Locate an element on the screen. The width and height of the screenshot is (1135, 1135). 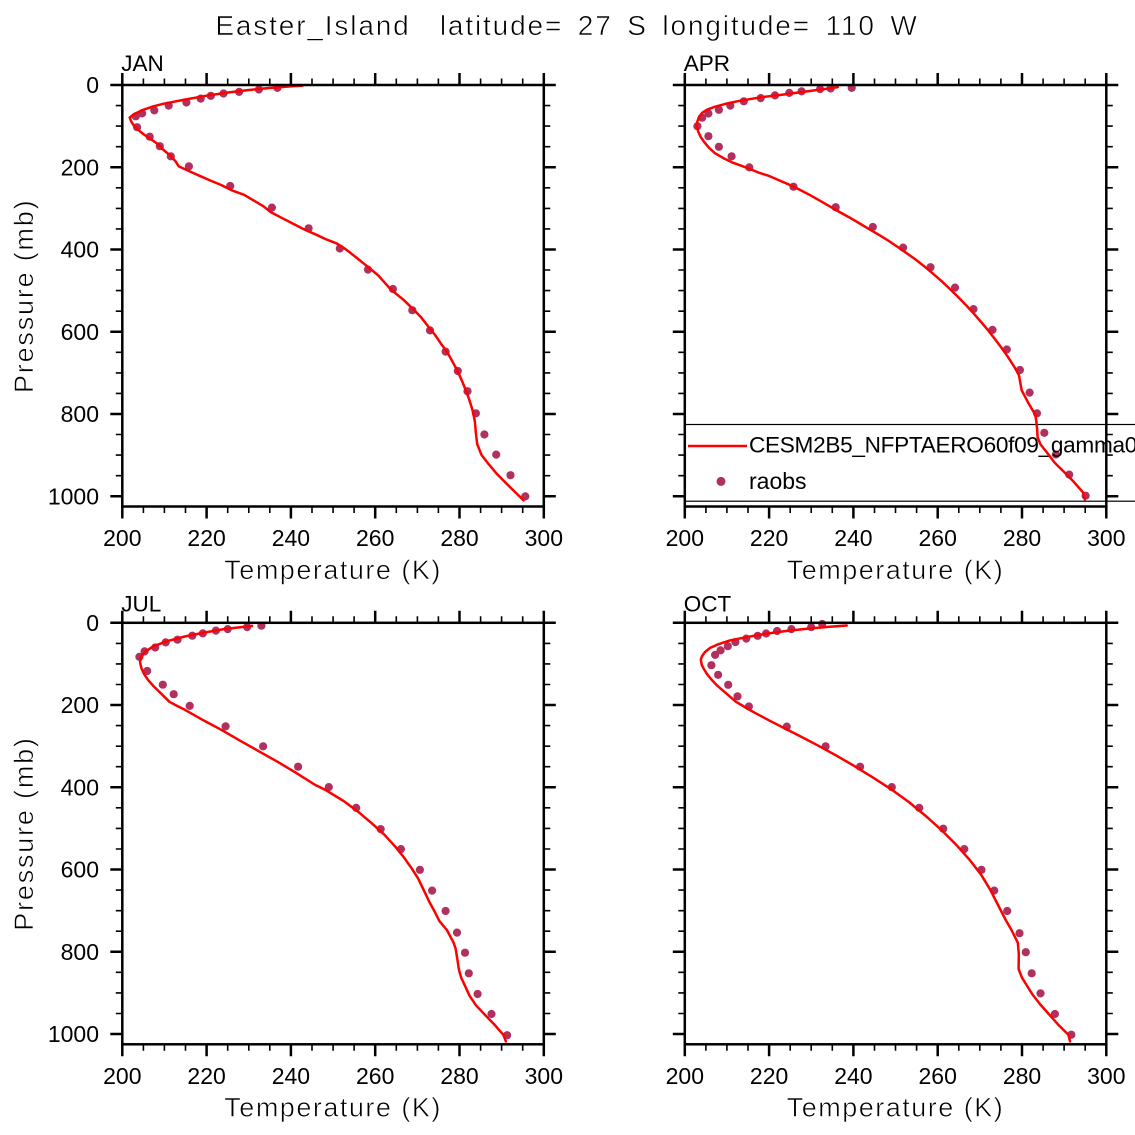
svg-text: raobs is located at coordinates (778, 481).